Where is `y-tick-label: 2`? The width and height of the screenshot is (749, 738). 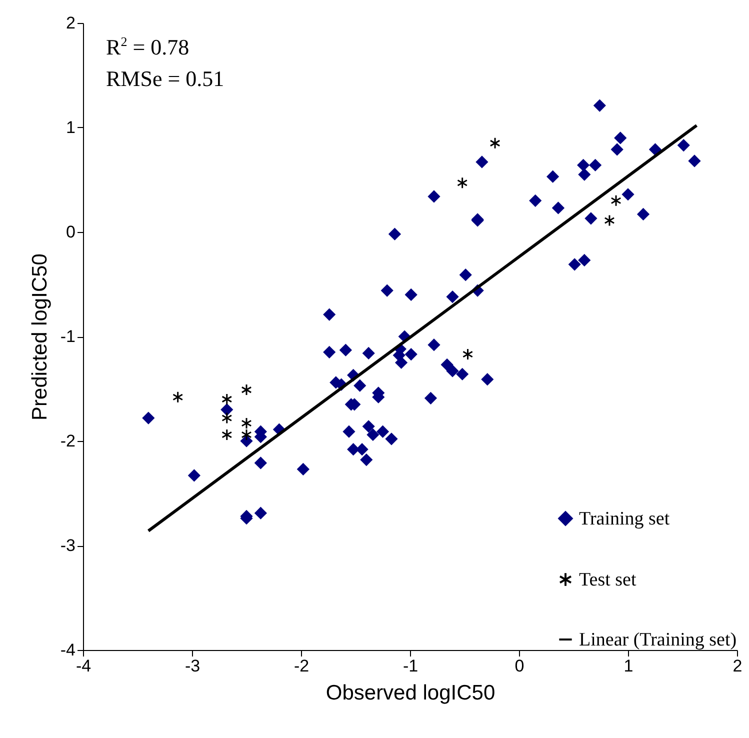 y-tick-label: 2 is located at coordinates (71, 23).